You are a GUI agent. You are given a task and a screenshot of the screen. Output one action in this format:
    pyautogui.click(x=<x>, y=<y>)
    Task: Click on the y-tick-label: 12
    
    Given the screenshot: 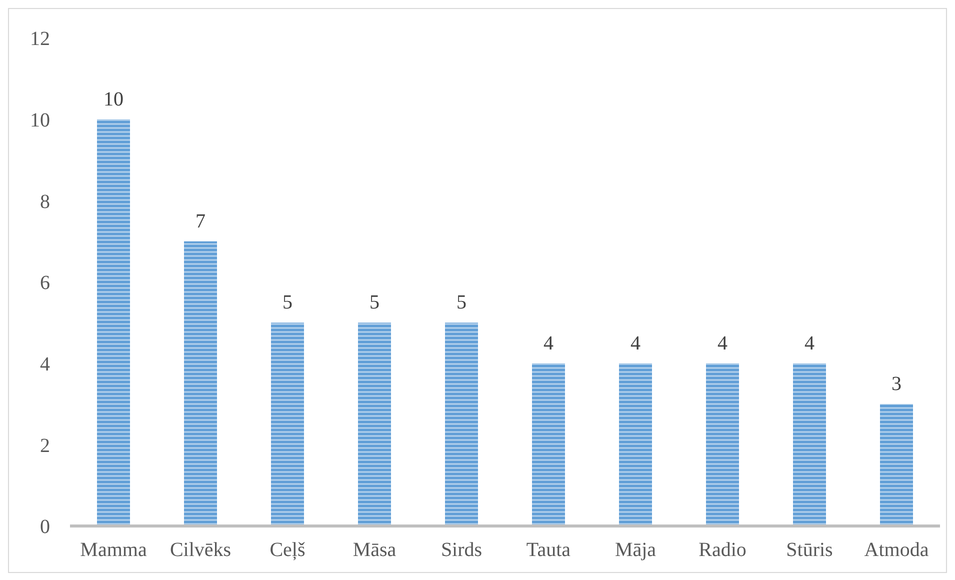 What is the action you would take?
    pyautogui.click(x=40, y=39)
    